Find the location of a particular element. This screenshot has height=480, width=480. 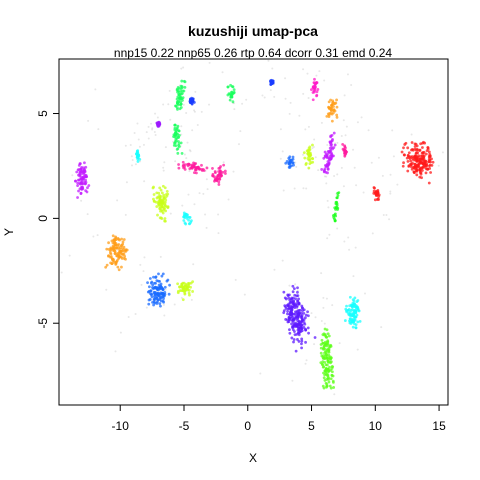

x-axis: -10 -5 0 5 10 15 is located at coordinates (279, 418).